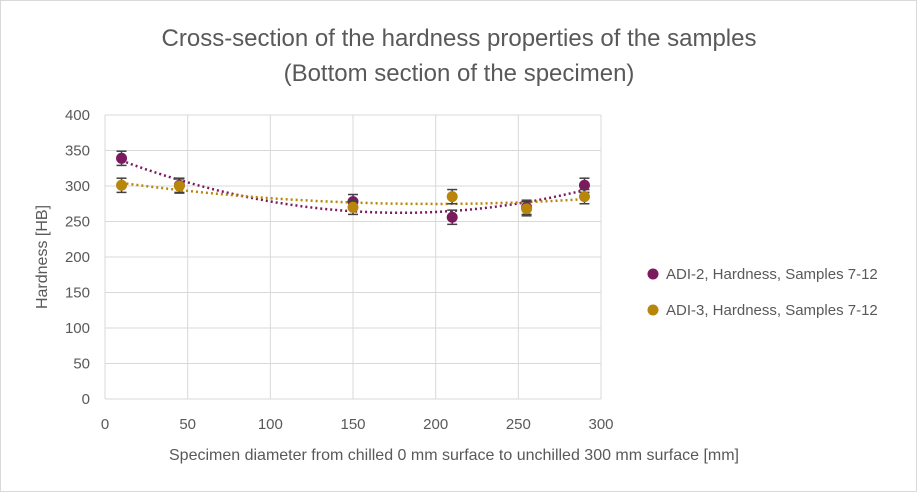 The image size is (917, 492). I want to click on legend-label-series-1: ADI-2, Hardness, Samples 7-12, so click(772, 274).